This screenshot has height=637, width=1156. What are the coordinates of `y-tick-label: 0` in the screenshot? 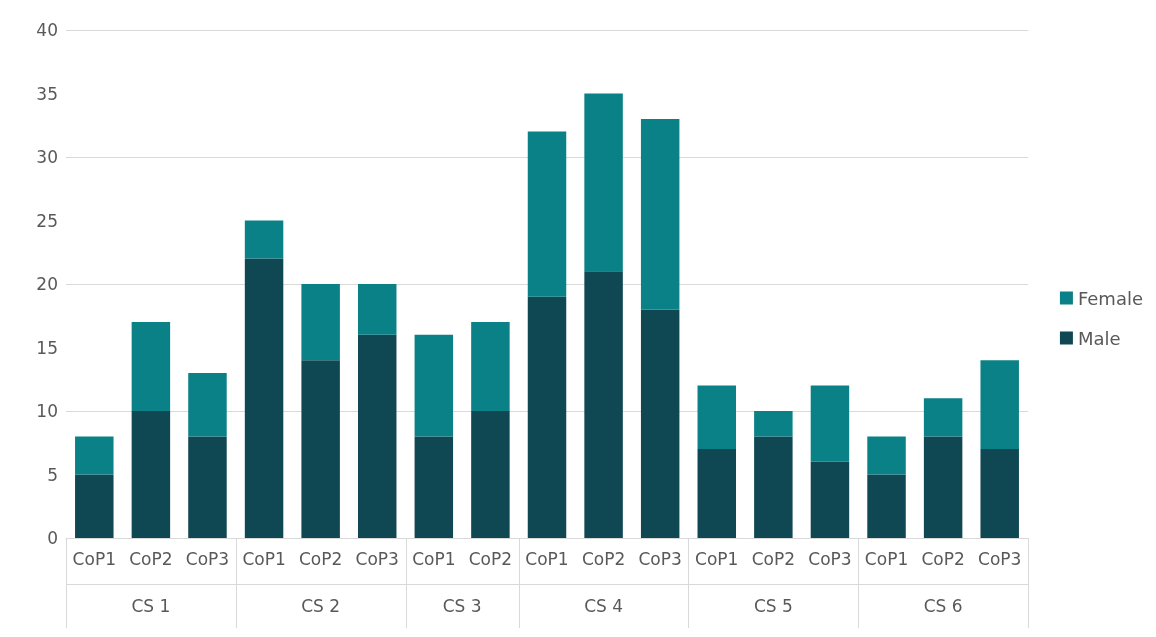 It's located at (52, 538).